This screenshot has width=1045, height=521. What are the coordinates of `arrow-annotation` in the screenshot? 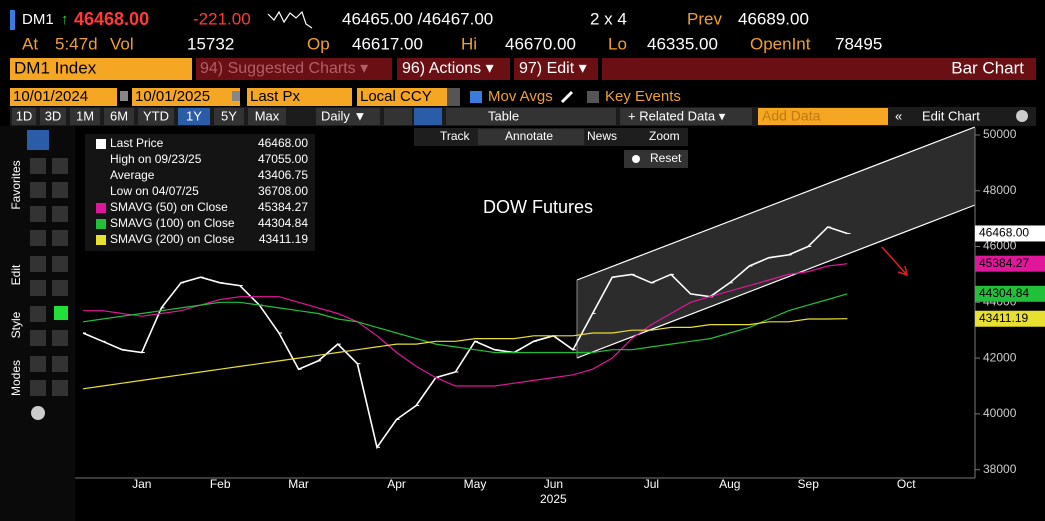 It's located at (894, 261).